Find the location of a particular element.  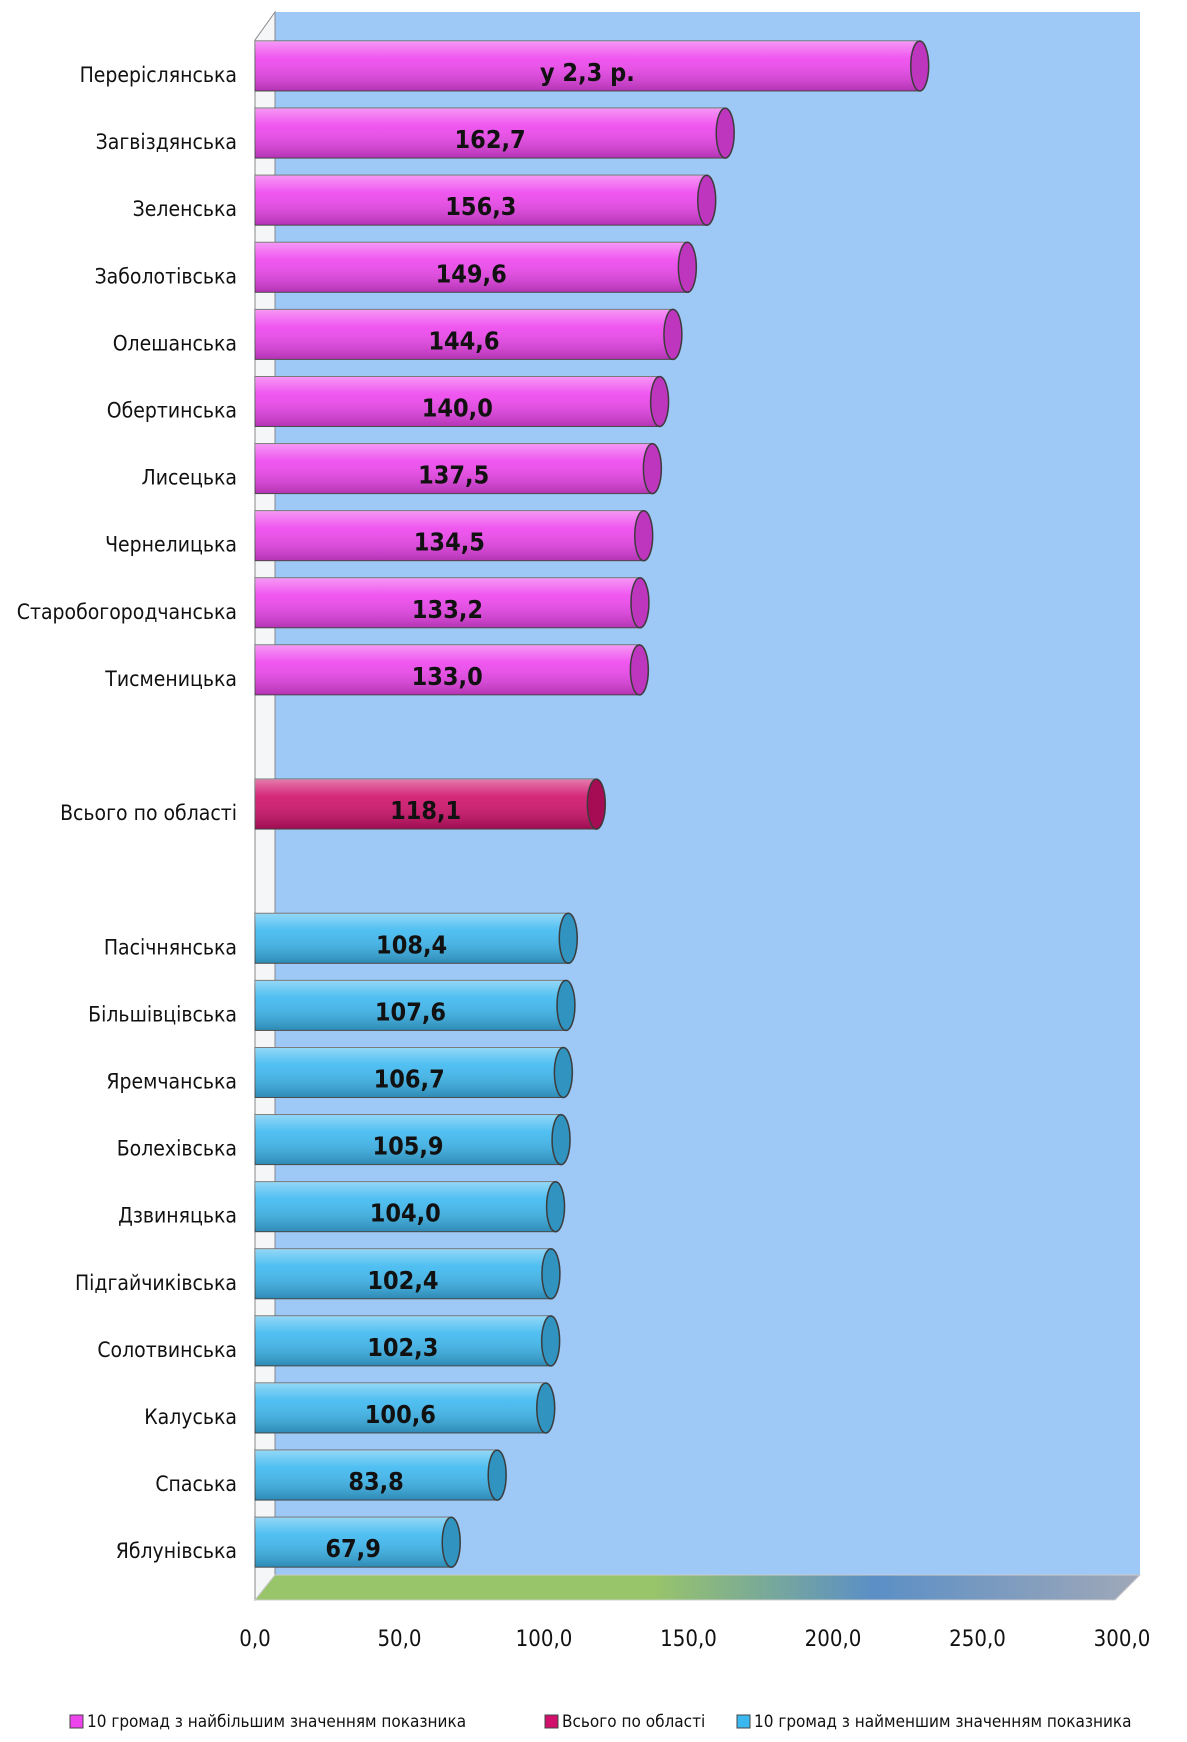

data-label: 106,7 is located at coordinates (409, 1079).